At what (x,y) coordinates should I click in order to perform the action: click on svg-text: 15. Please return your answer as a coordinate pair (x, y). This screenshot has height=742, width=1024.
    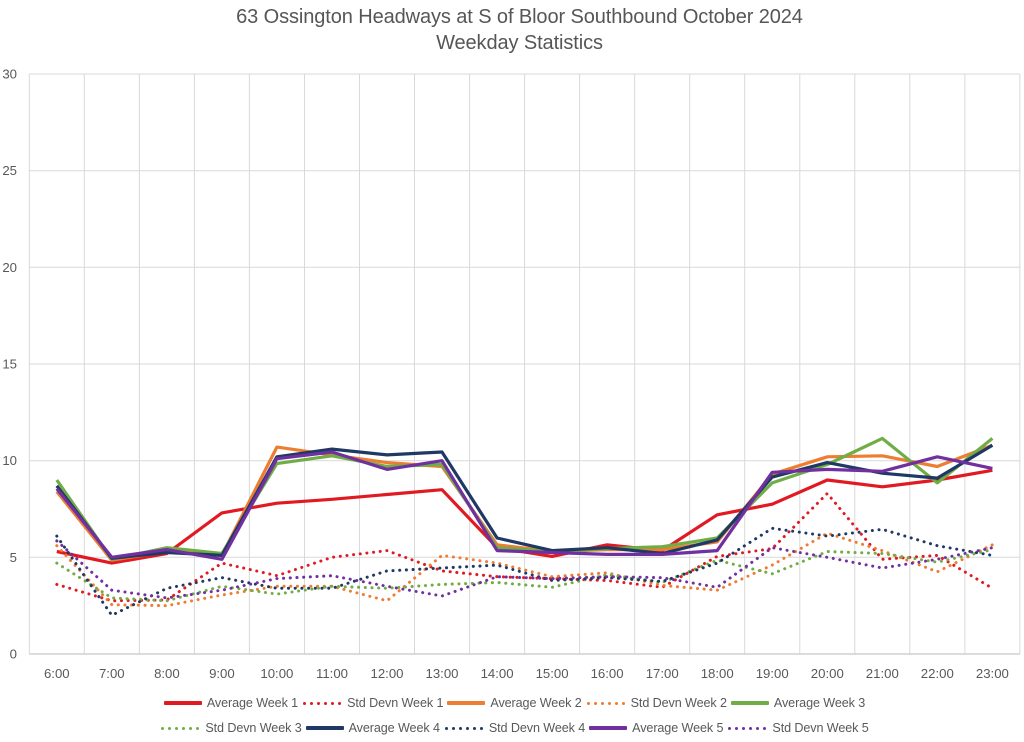
    Looking at the image, I should click on (9, 363).